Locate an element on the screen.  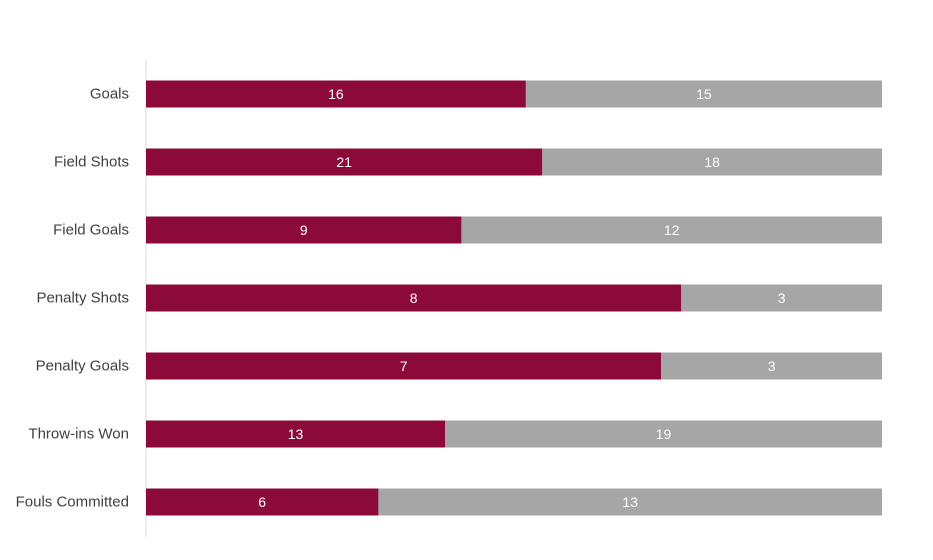
bar-series-2-penalty-goals is located at coordinates (771, 366).